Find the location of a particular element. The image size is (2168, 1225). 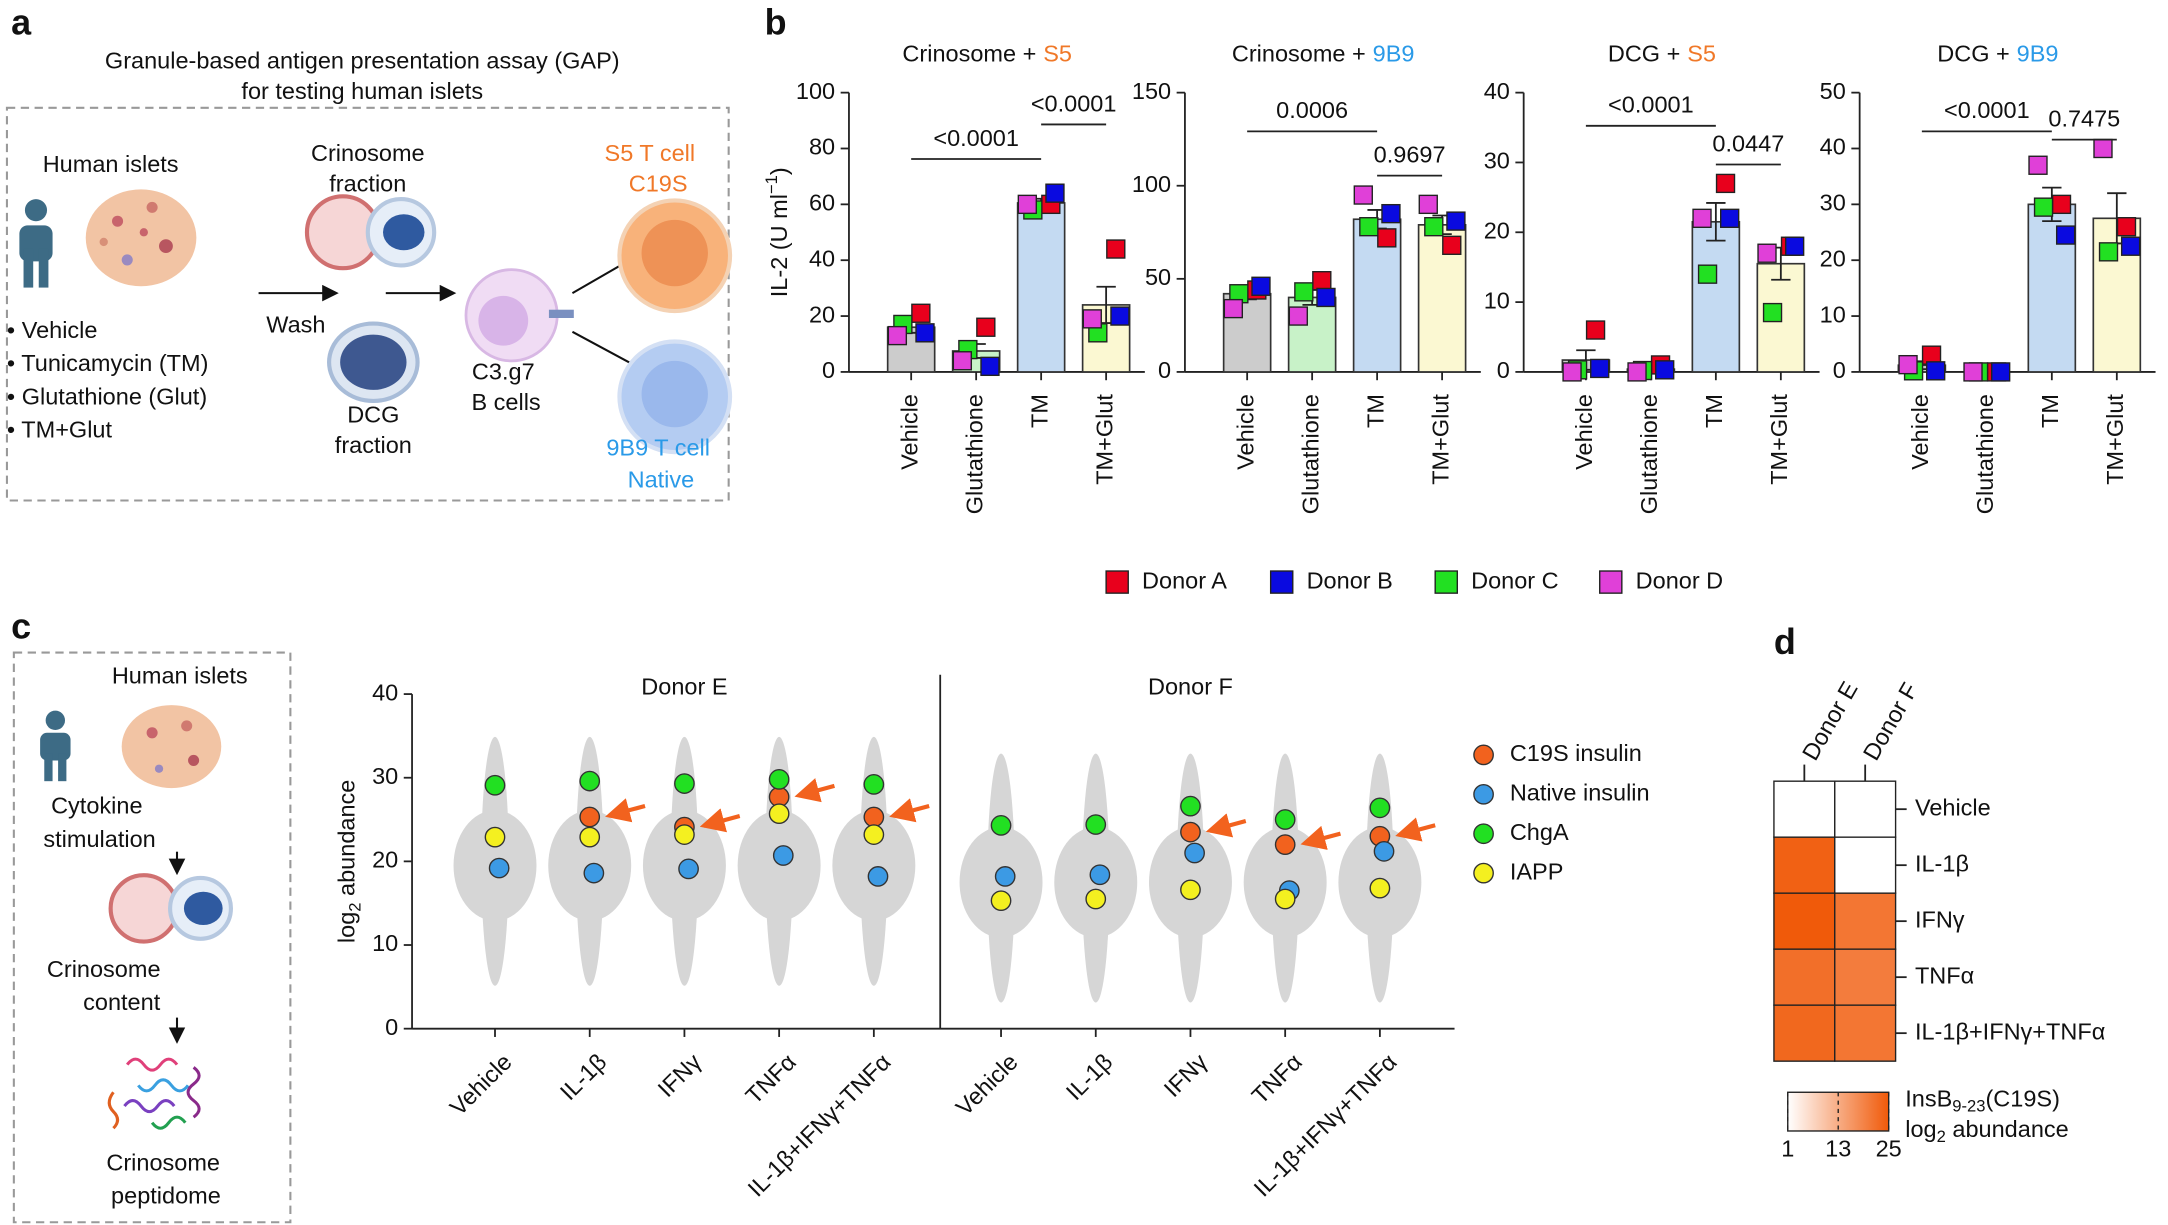

scheme-text: fraction is located at coordinates (367, 183).